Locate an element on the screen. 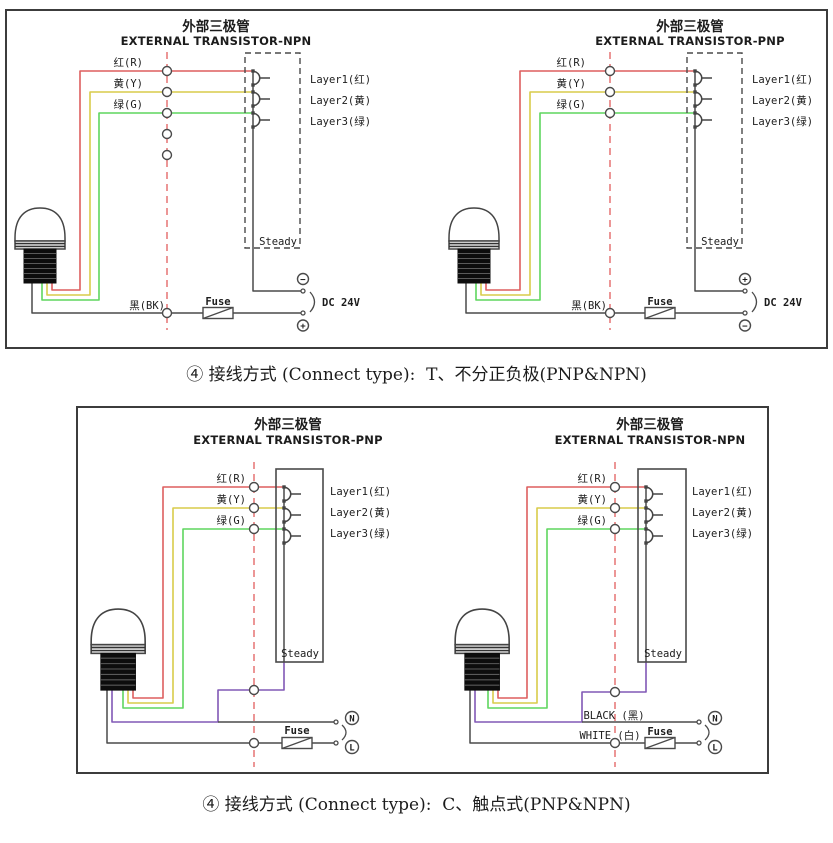  terminal-bottom-sign: − is located at coordinates (745, 327).